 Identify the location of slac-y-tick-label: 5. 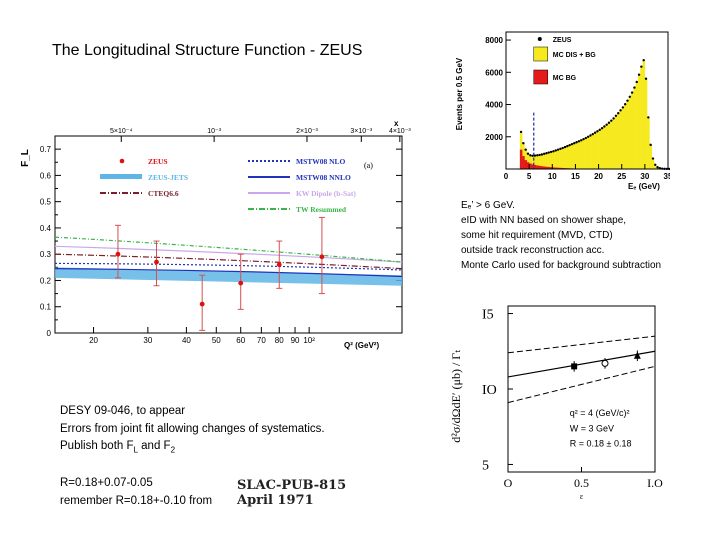
(485, 465).